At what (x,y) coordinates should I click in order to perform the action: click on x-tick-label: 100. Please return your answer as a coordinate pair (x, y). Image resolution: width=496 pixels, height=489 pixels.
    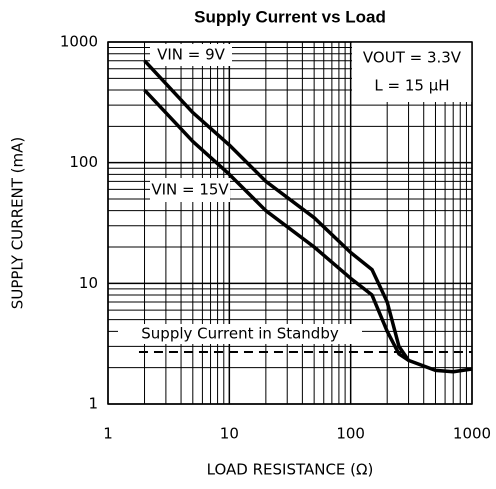
    Looking at the image, I should click on (350, 434).